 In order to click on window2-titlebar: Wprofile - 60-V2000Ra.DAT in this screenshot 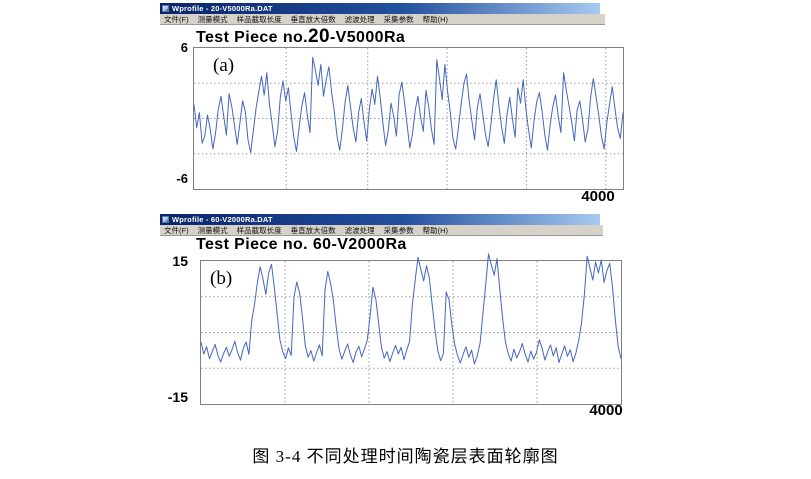, I will do `click(380, 219)`.